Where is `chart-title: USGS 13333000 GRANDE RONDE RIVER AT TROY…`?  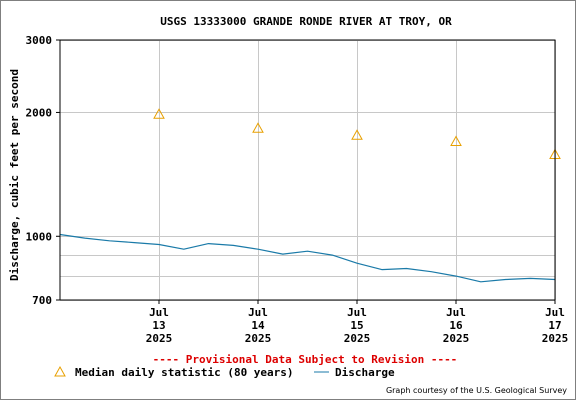 chart-title: USGS 13333000 GRANDE RONDE RIVER AT TROY… is located at coordinates (306, 21).